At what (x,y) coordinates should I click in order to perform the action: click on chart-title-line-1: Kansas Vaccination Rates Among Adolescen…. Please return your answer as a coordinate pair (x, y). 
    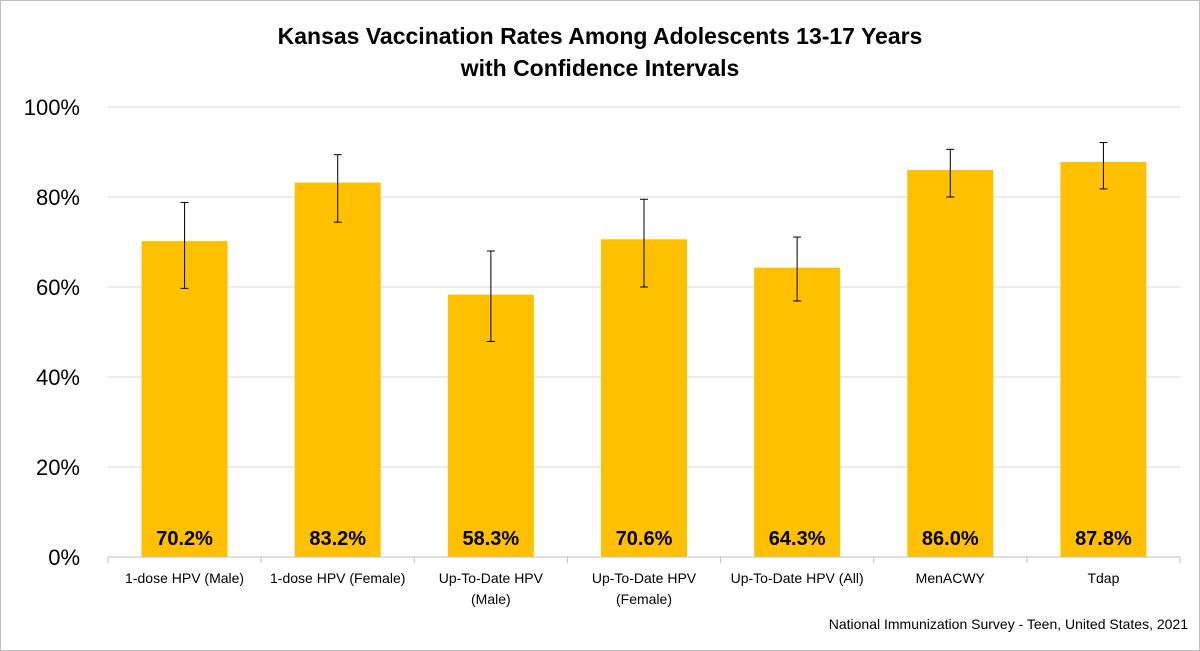
    Looking at the image, I should click on (600, 36).